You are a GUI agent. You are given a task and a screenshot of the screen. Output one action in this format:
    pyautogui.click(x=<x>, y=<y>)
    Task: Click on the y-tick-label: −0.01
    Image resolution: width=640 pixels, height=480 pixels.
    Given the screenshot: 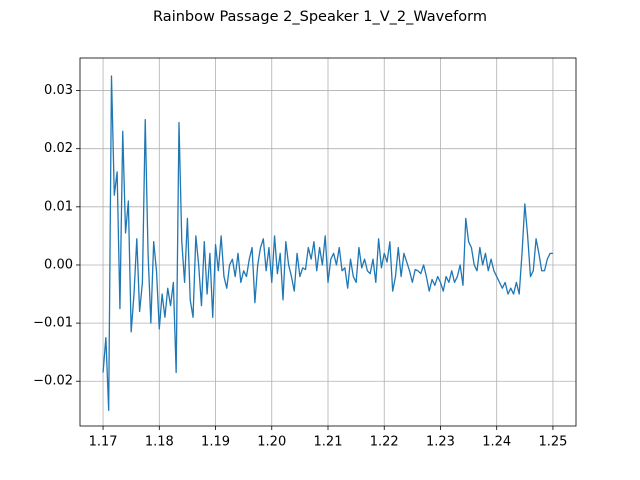 What is the action you would take?
    pyautogui.click(x=53, y=323)
    